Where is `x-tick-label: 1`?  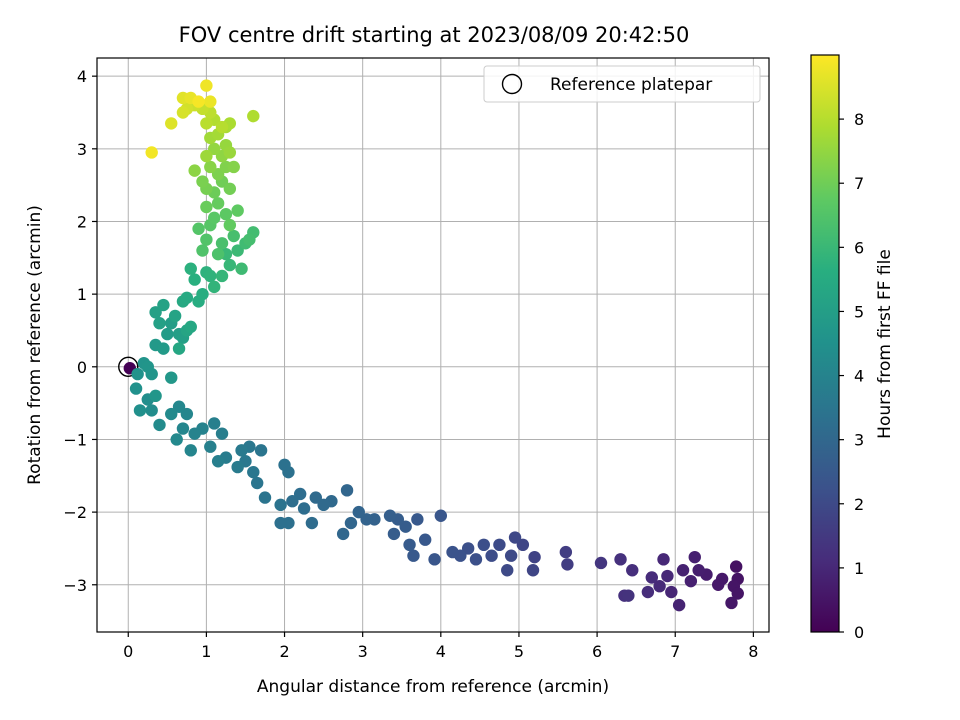 x-tick-label: 1 is located at coordinates (206, 651).